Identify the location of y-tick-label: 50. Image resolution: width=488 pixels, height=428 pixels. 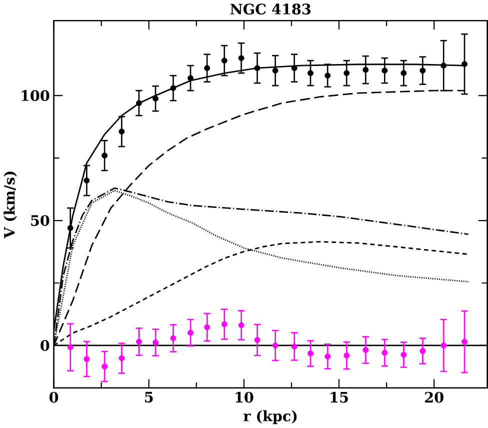
(40, 220).